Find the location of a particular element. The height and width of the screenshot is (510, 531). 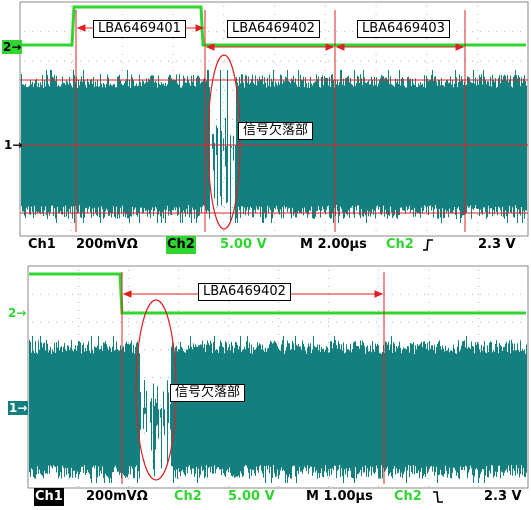

timebase: M 2.00µs is located at coordinates (333, 244).